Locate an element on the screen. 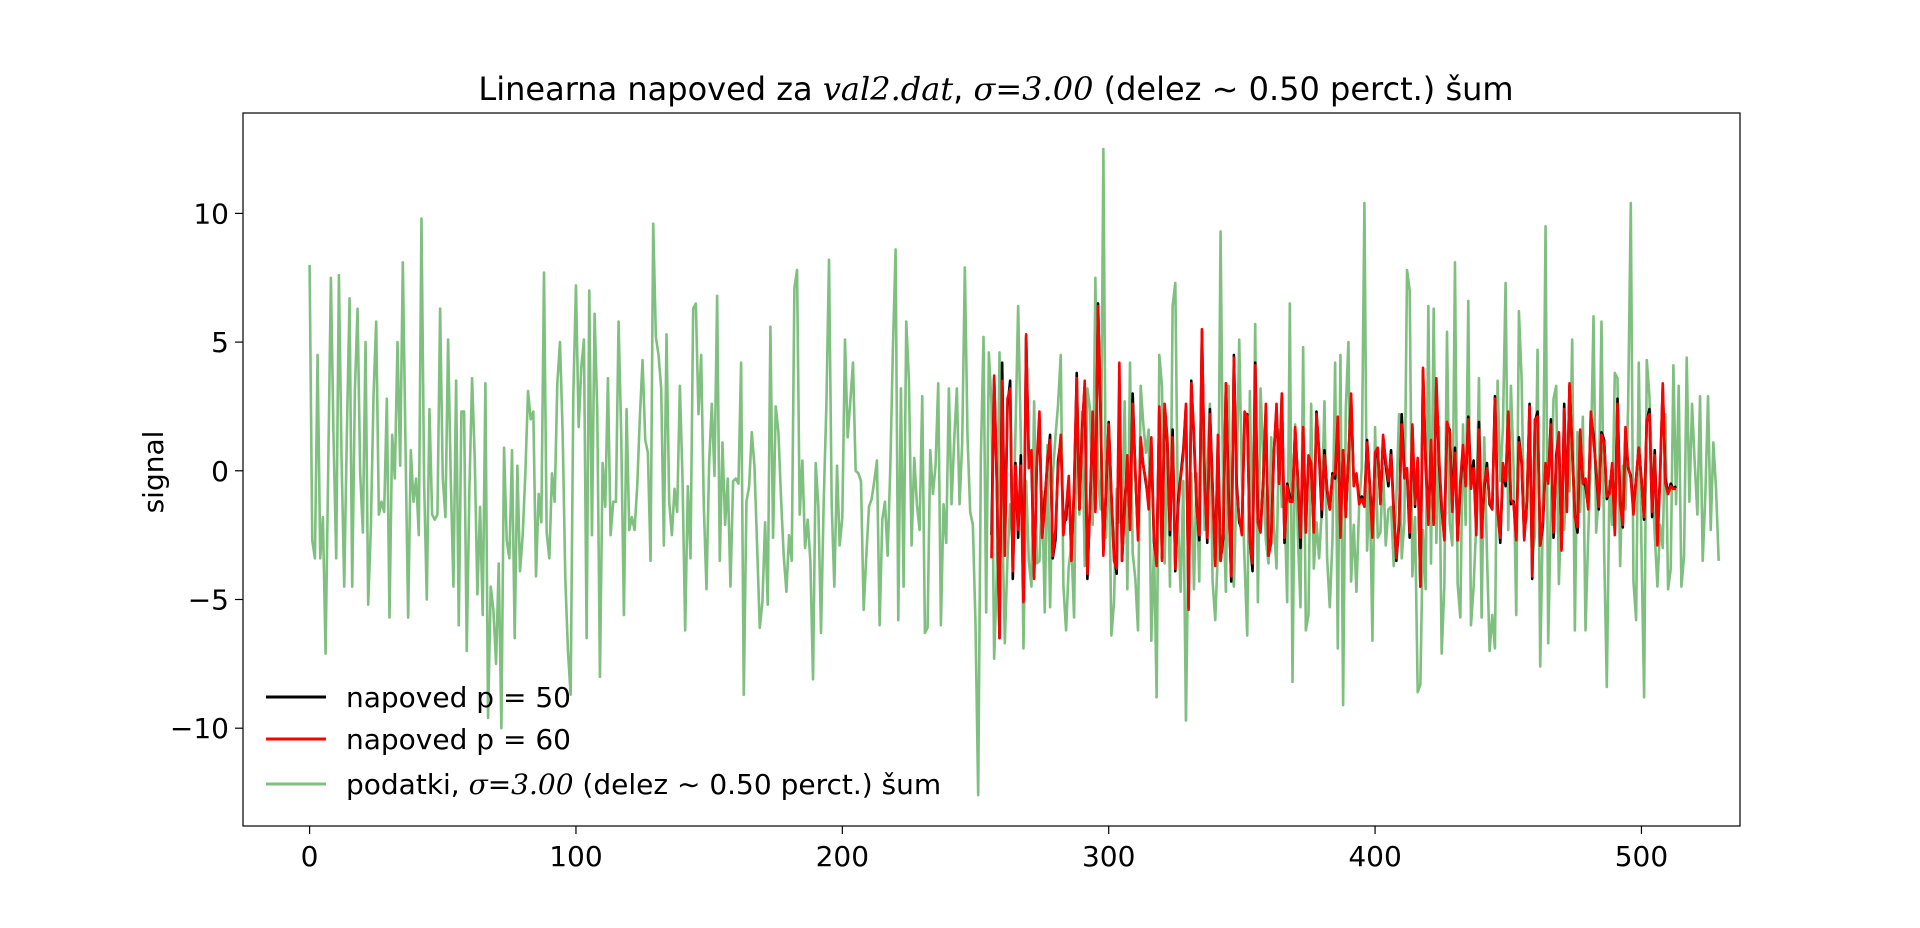  title-mid: , is located at coordinates (963, 89).